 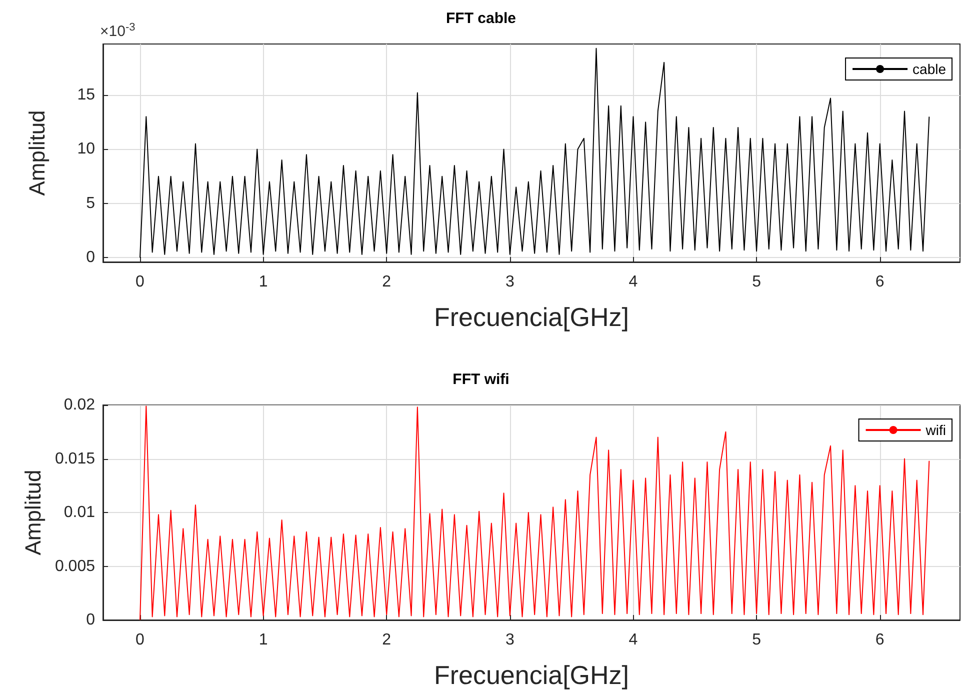 What do you see at coordinates (481, 379) in the screenshot?
I see `chart-title: FFT wifi` at bounding box center [481, 379].